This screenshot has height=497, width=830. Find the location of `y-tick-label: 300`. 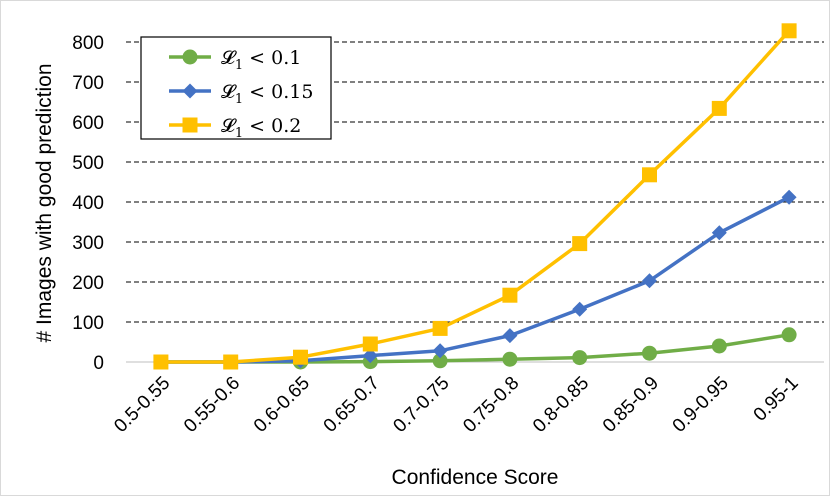

y-tick-label: 300 is located at coordinates (88, 243).